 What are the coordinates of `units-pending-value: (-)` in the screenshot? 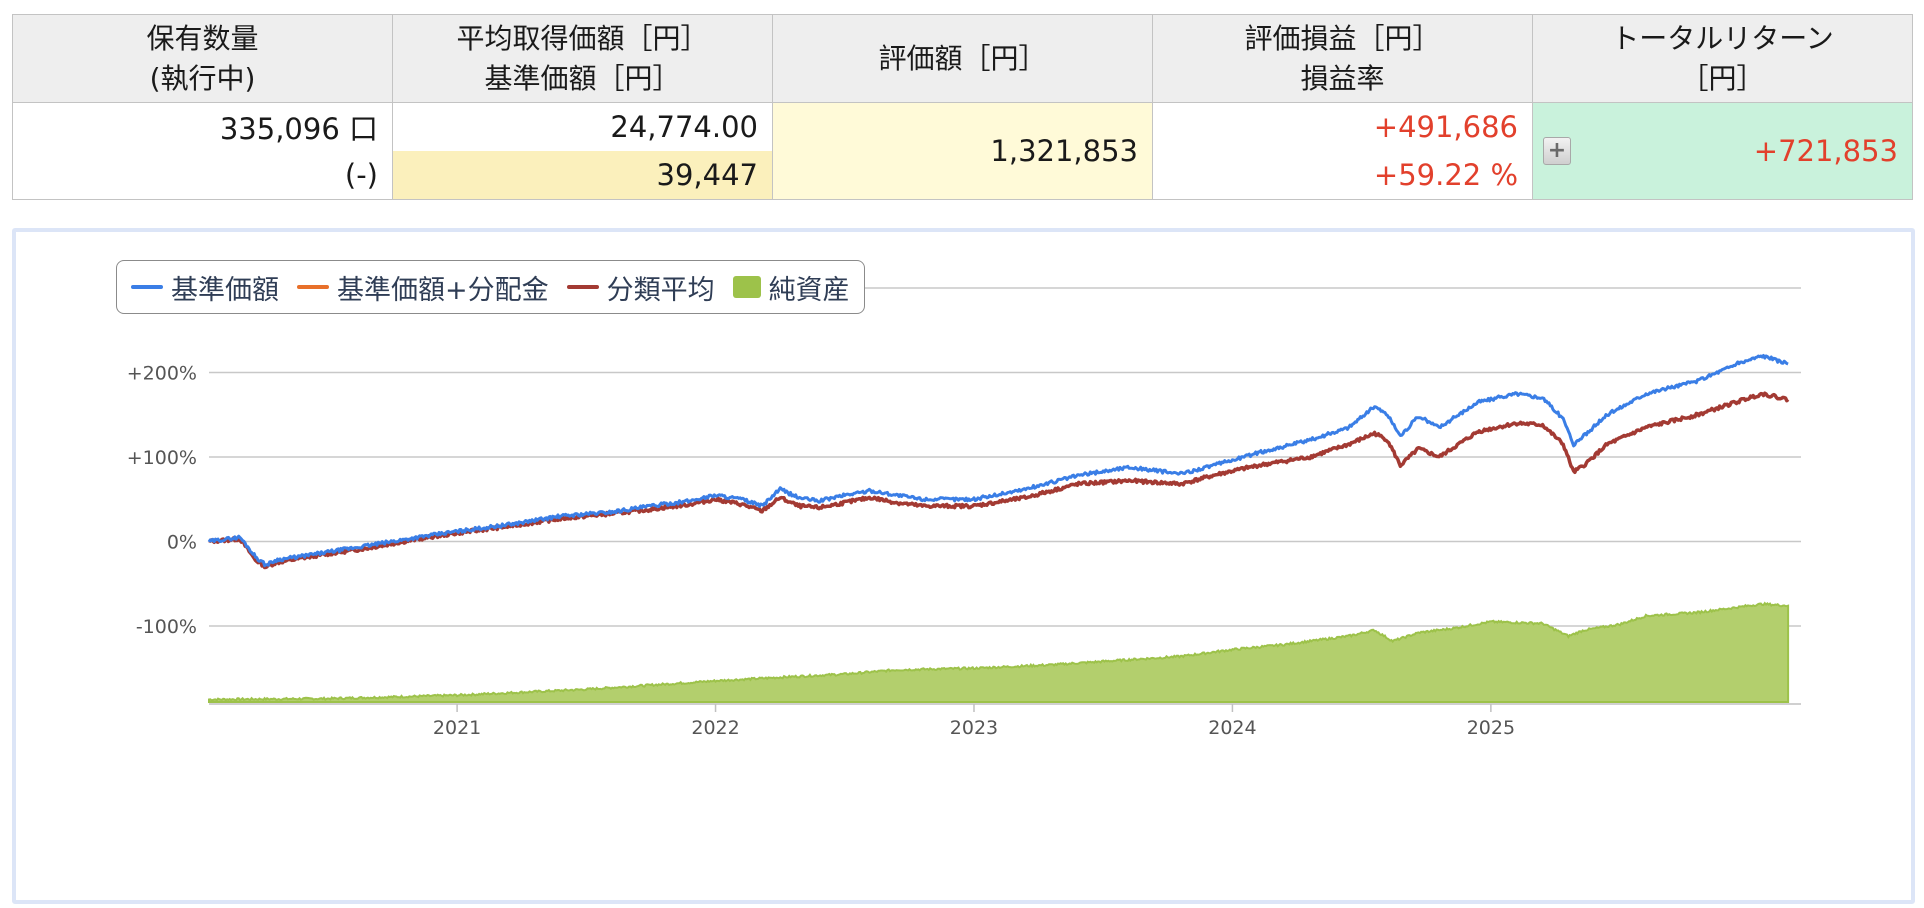 It's located at (361, 175).